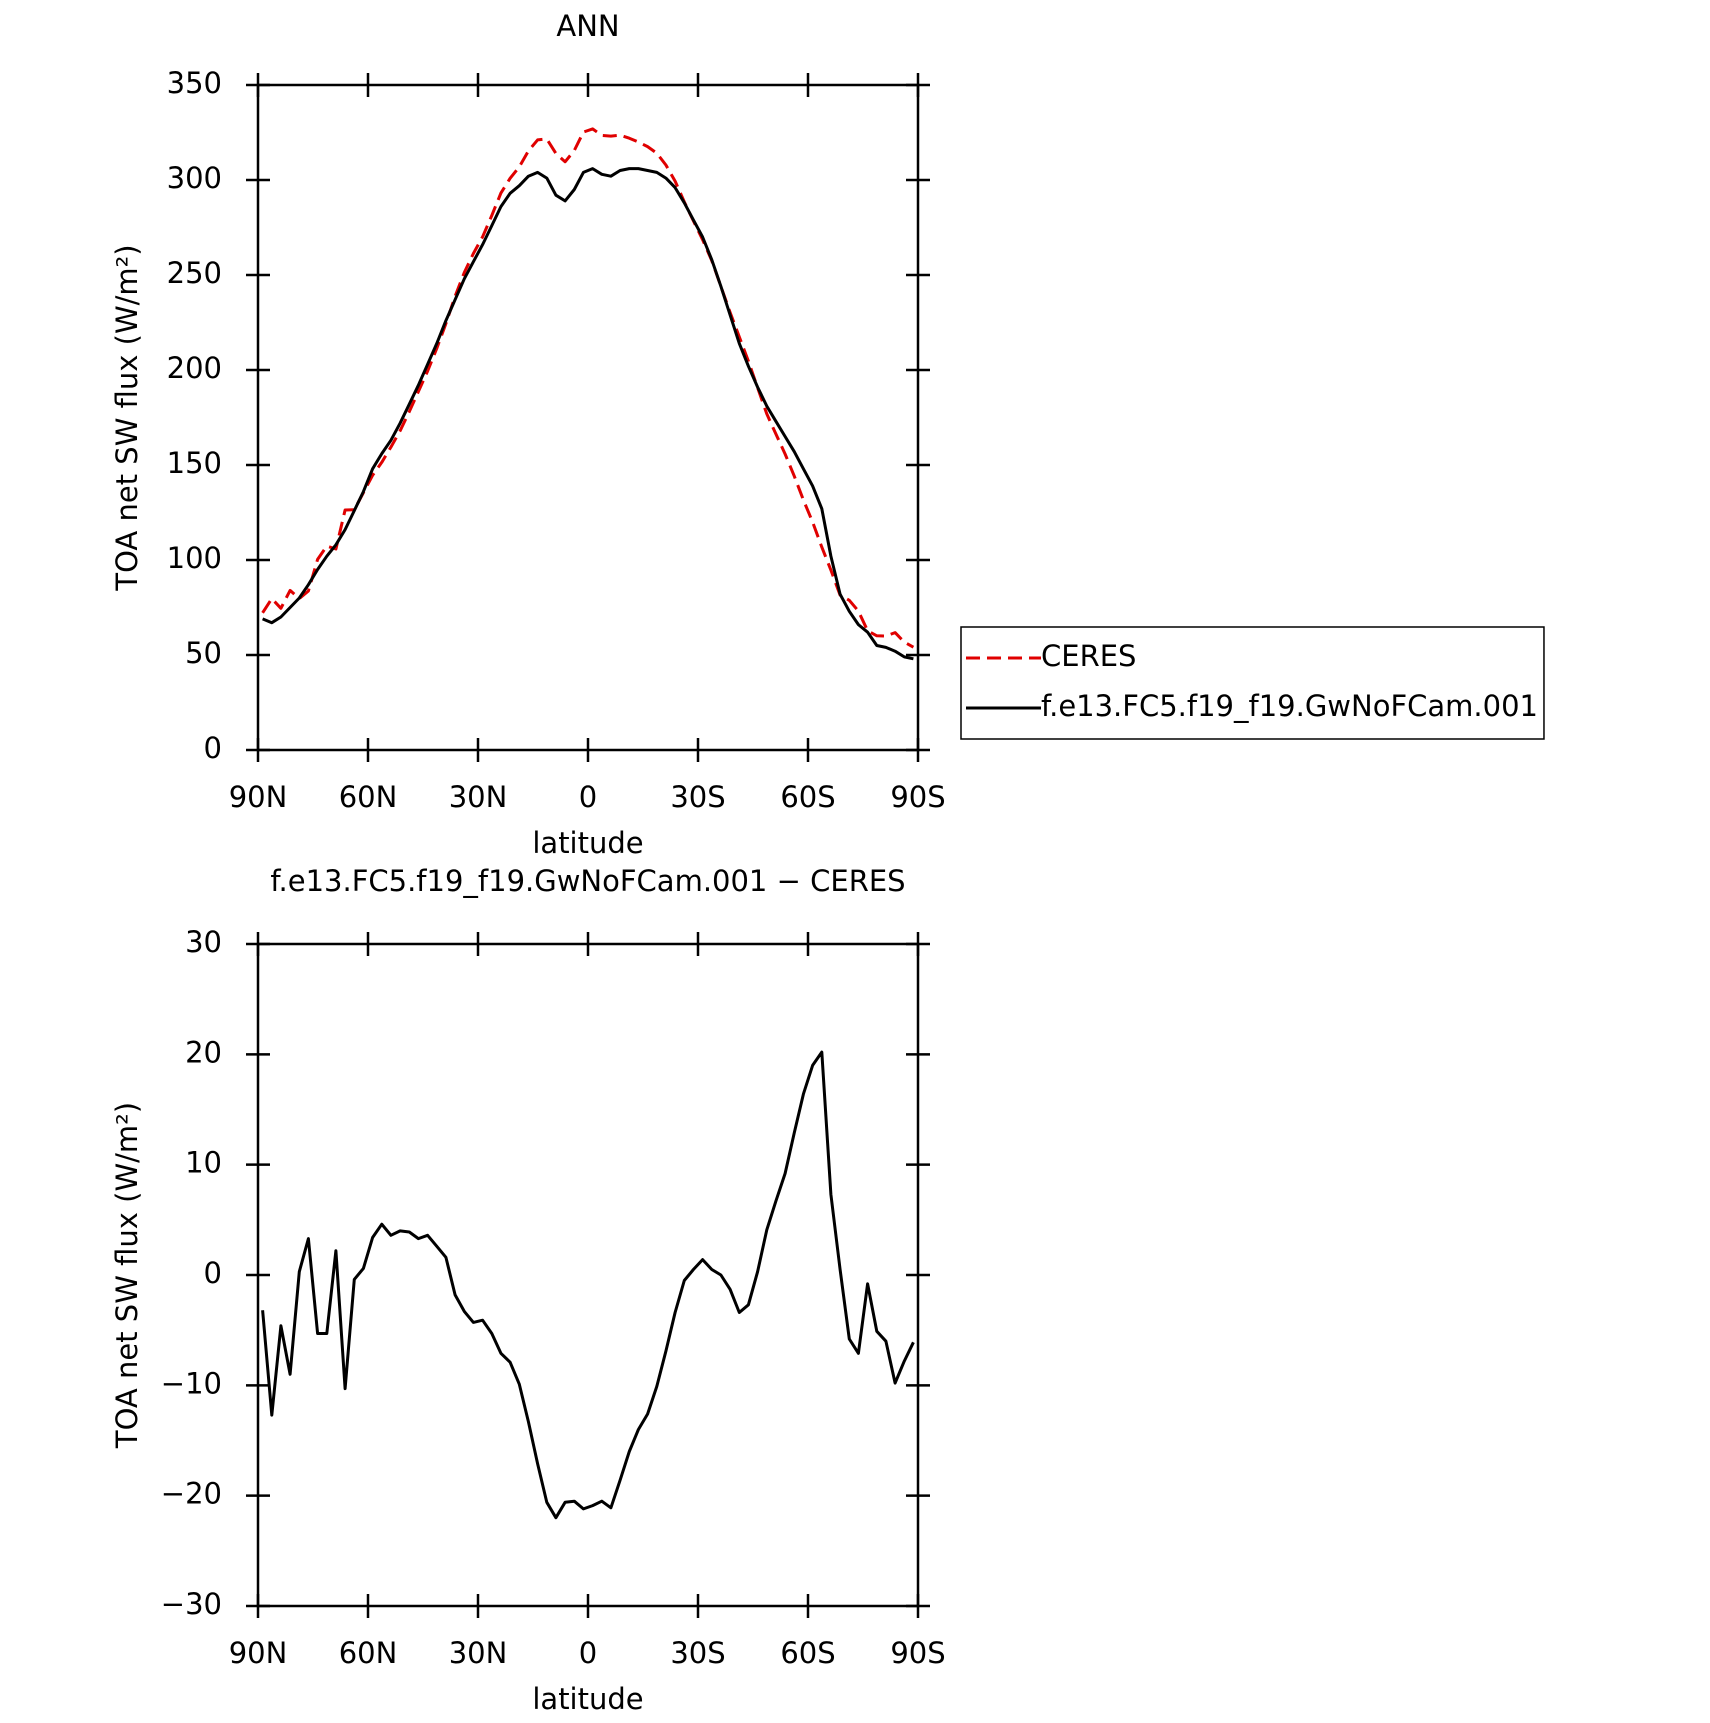 The width and height of the screenshot is (1710, 1723). What do you see at coordinates (194, 83) in the screenshot?
I see `y-tick-label: 350` at bounding box center [194, 83].